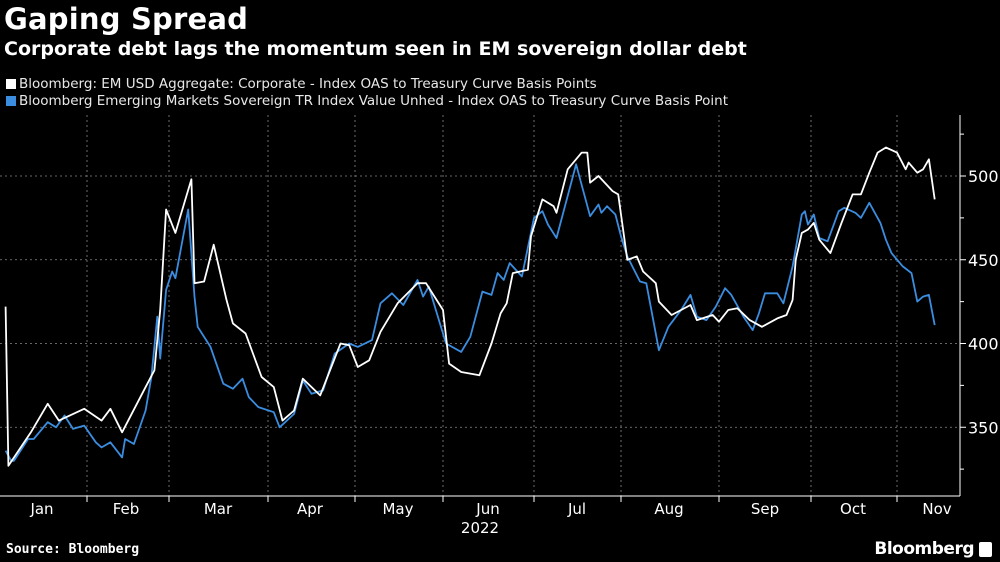 The height and width of the screenshot is (562, 1000). What do you see at coordinates (73, 549) in the screenshot?
I see `source-note: Source: Bloomberg` at bounding box center [73, 549].